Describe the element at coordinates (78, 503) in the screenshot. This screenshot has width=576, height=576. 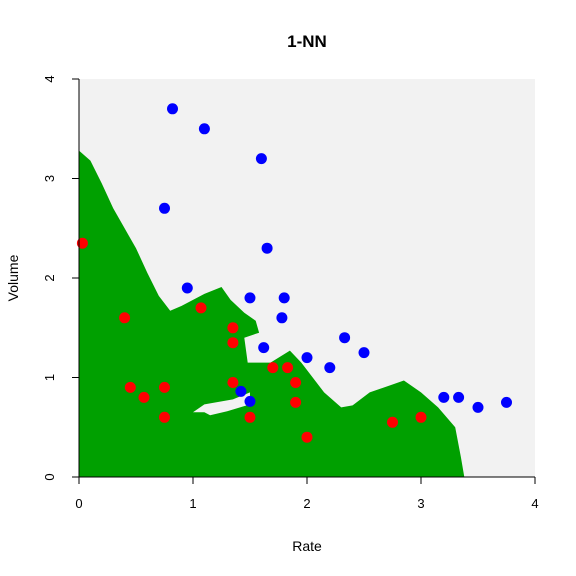
I see `x-tick-label: 0` at that location.